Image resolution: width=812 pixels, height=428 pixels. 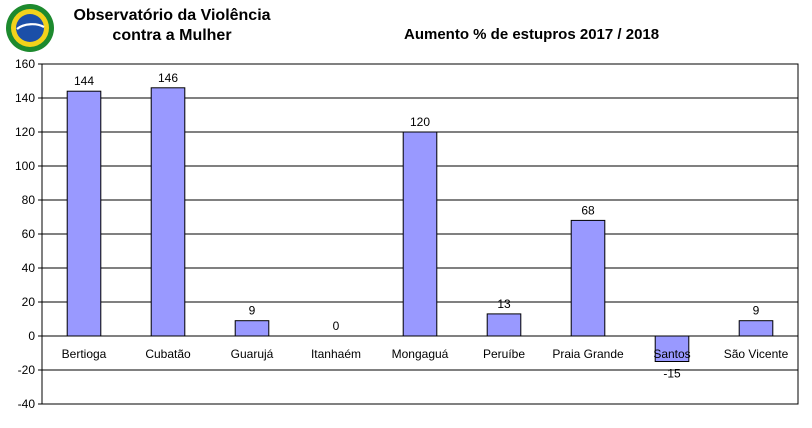 I want to click on brand-title-line1: Observatório da Violência, so click(x=172, y=15).